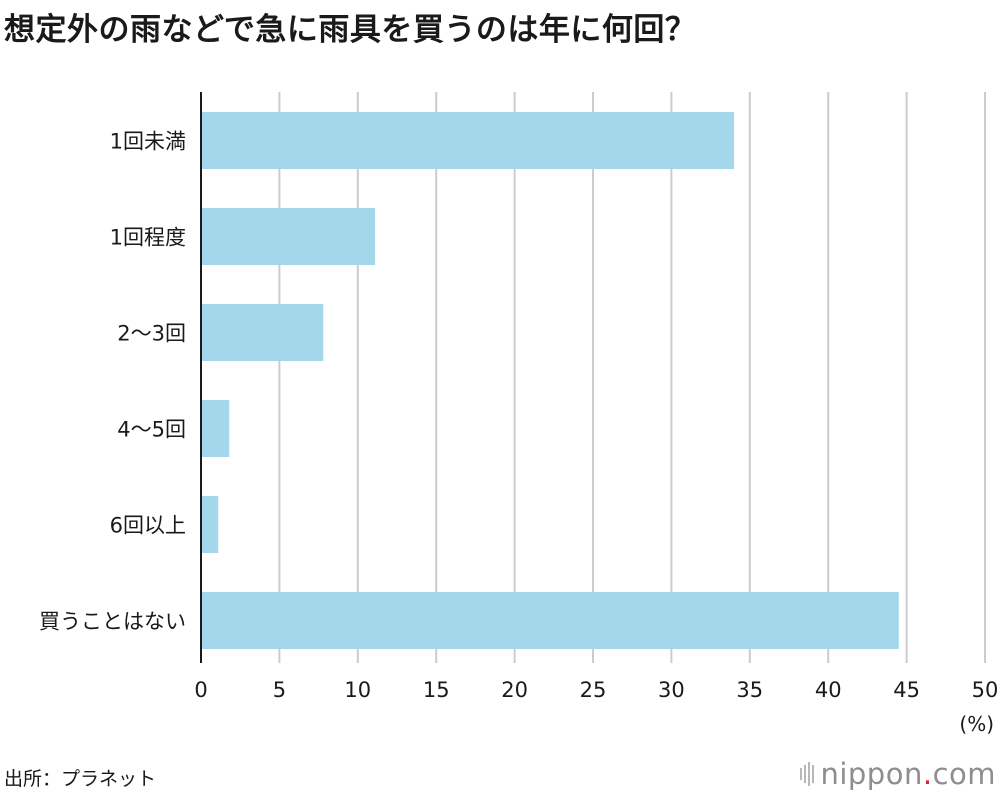  I want to click on chart-title: 想定外の雨などで急に雨具を買うのは年に何回？, so click(350, 30).